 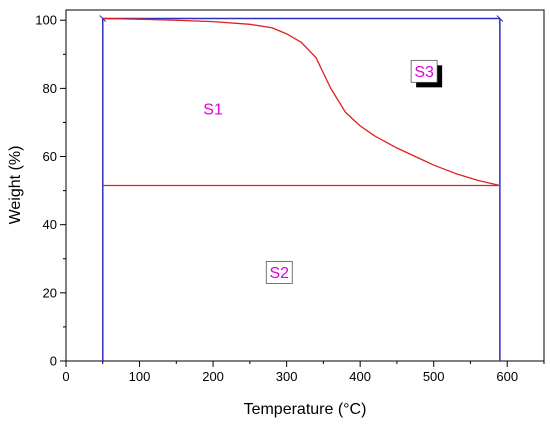 I want to click on y-tick-label: 80, so click(x=50, y=88).